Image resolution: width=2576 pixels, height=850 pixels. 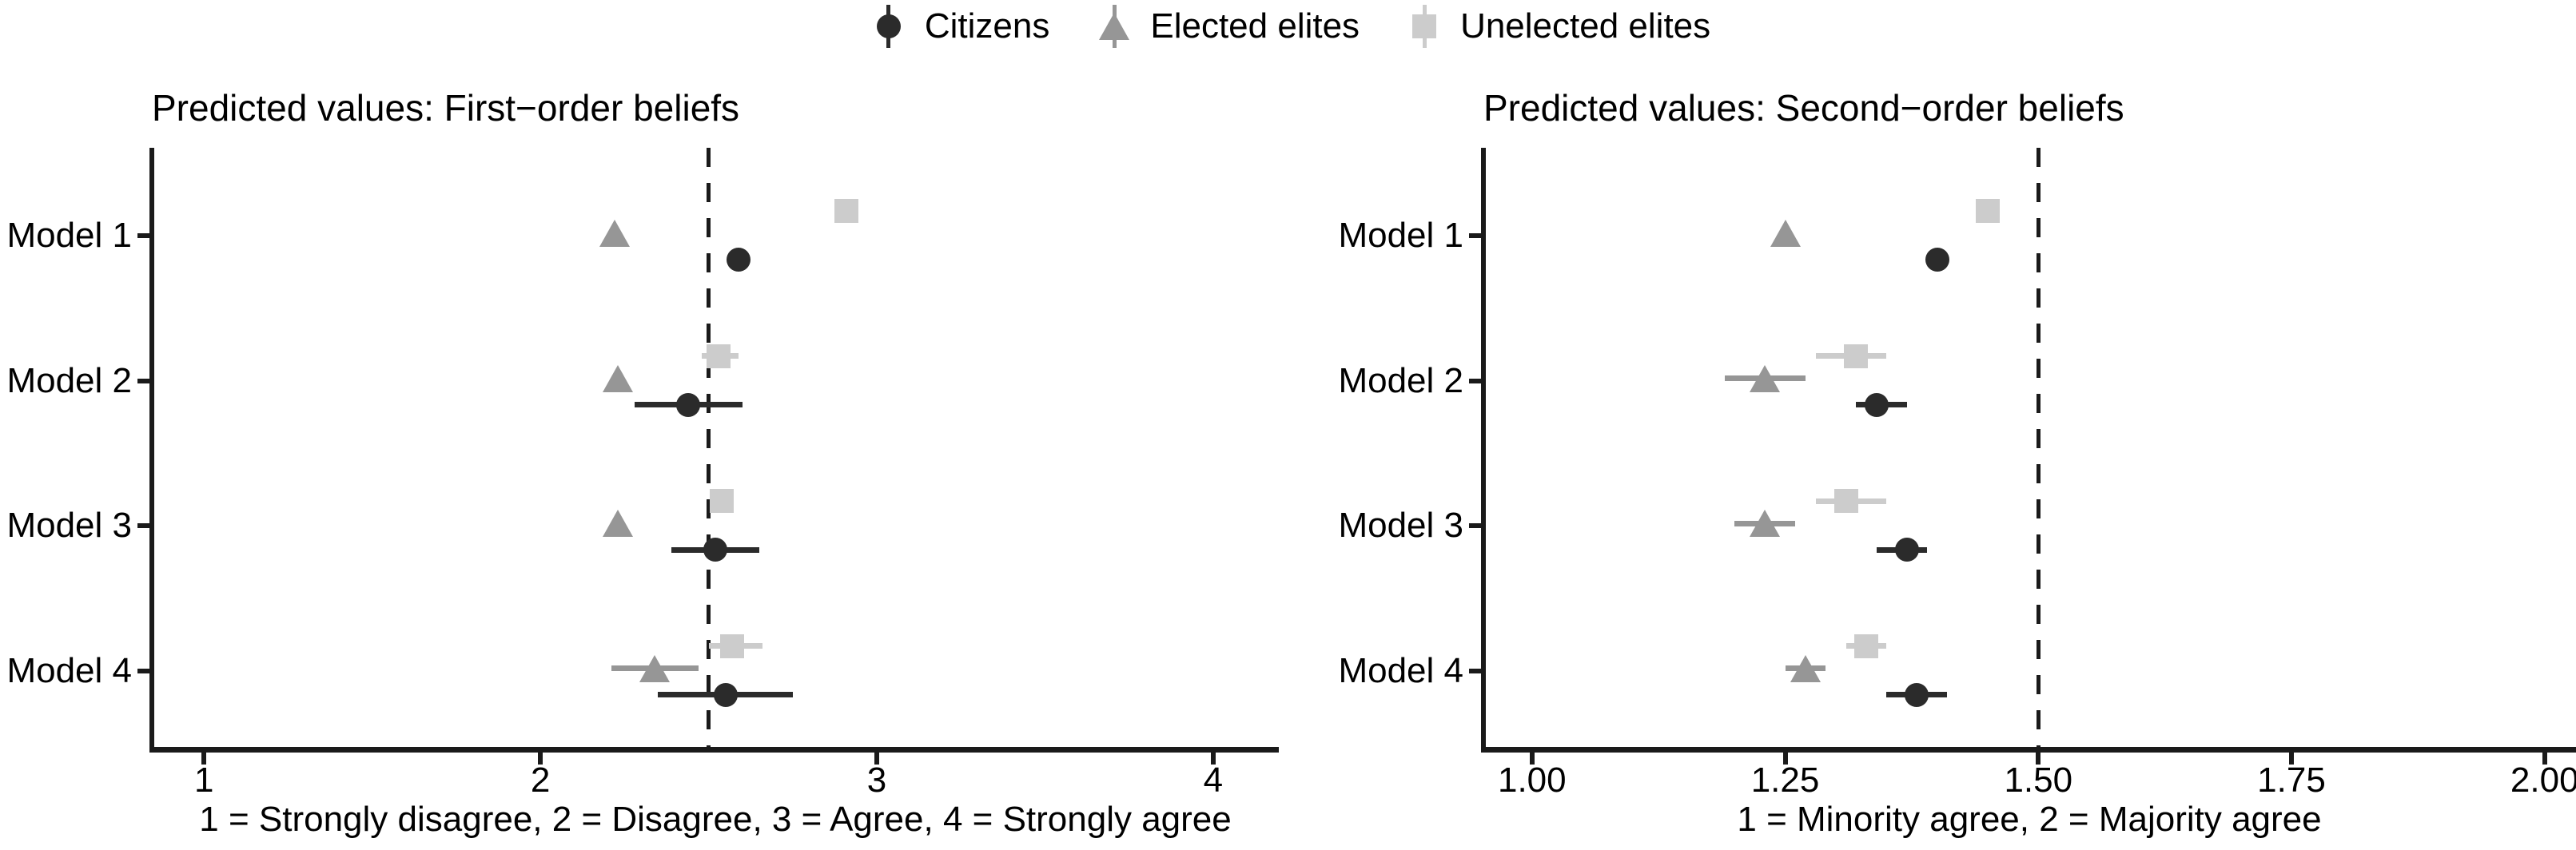 I want to click on legend-square-icon, so click(x=1424, y=26).